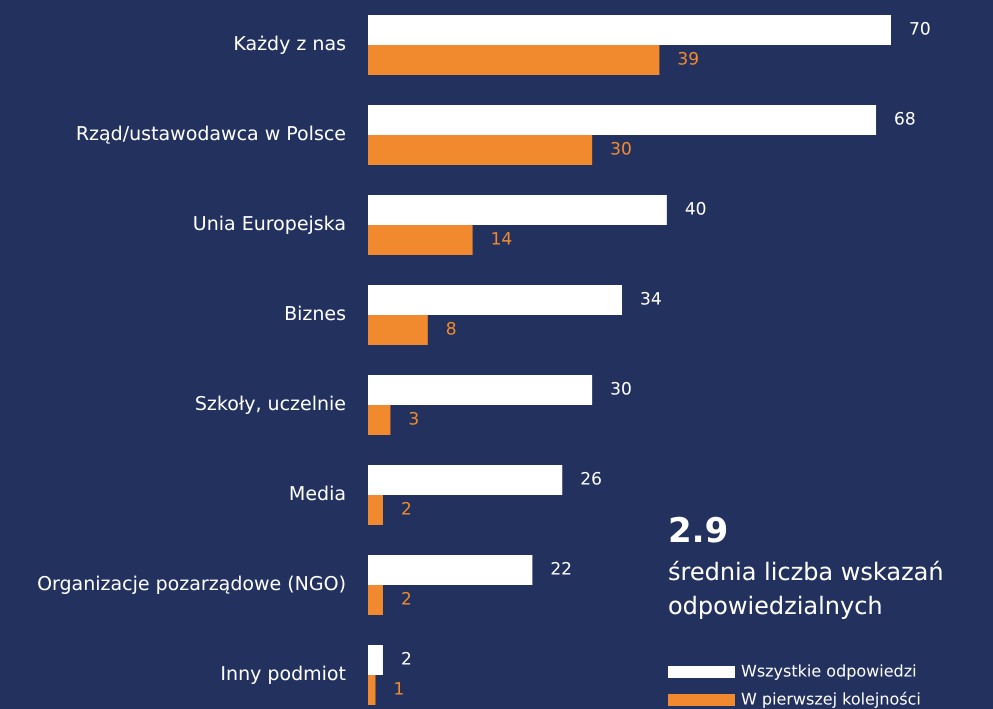 The height and width of the screenshot is (709, 993). What do you see at coordinates (270, 404) in the screenshot?
I see `y-tick-label: Szkoły, uczelnie` at bounding box center [270, 404].